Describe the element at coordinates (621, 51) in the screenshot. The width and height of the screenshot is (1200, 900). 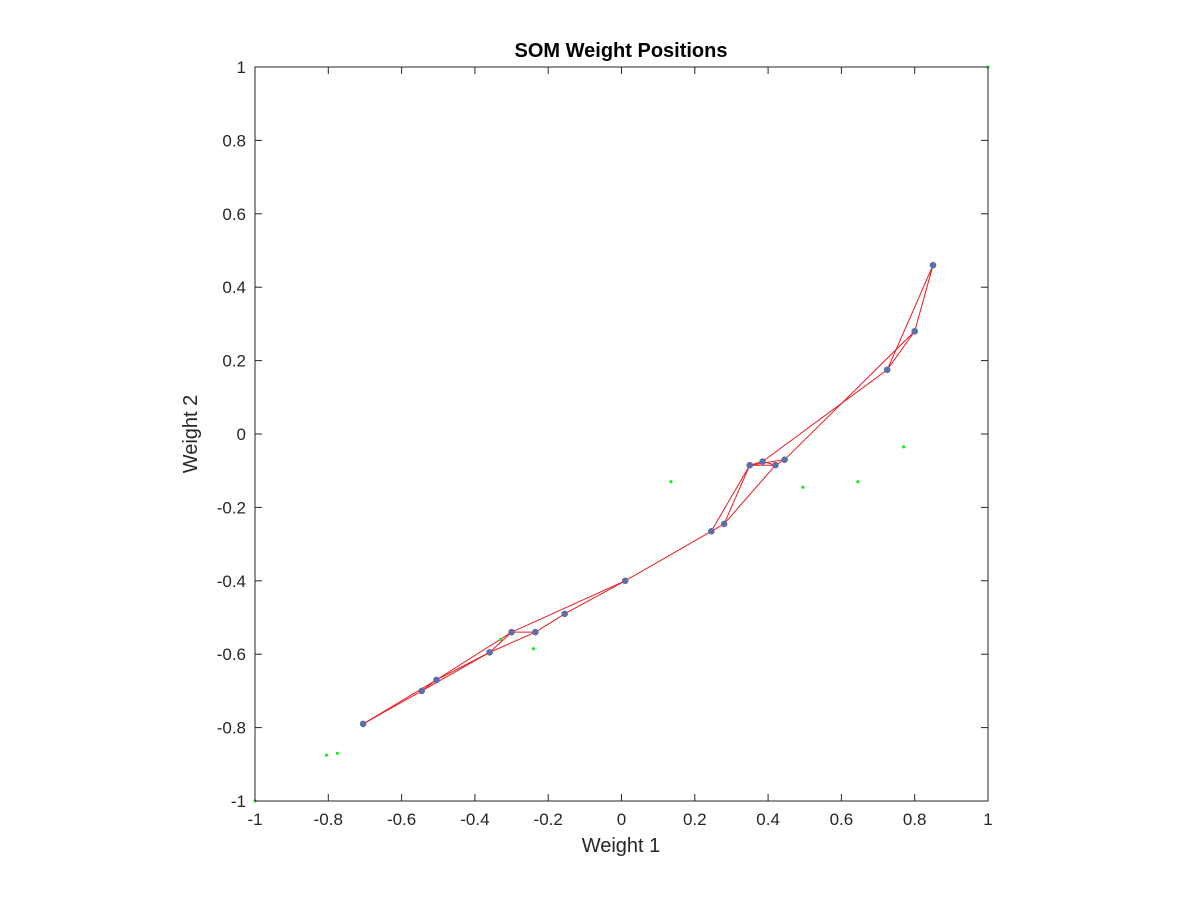
I see `chart-title: SOM Weight Positions` at that location.